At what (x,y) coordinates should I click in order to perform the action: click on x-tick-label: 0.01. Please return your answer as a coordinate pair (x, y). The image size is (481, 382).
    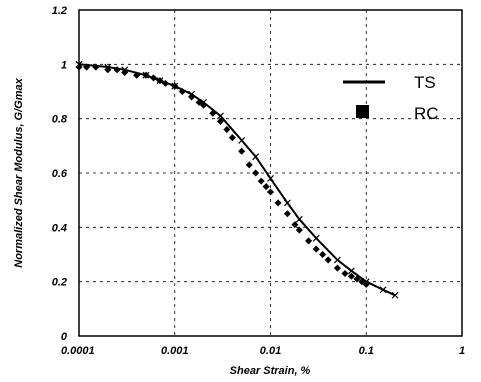
    Looking at the image, I should click on (270, 351).